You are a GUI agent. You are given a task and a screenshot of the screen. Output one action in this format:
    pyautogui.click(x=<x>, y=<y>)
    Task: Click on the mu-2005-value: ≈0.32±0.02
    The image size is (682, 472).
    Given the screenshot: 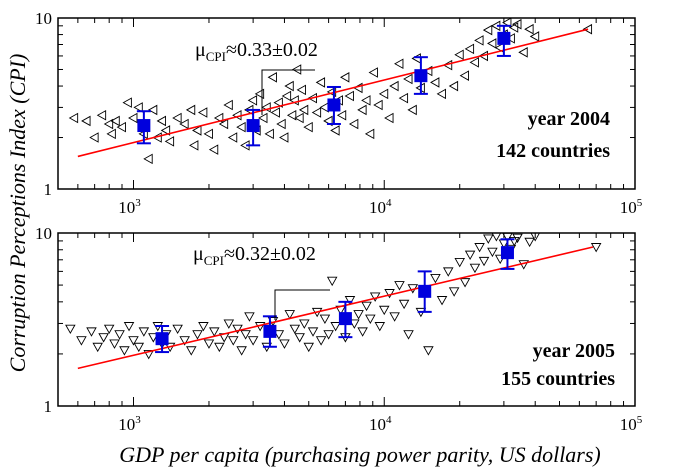 What is the action you would take?
    pyautogui.click(x=270, y=254)
    